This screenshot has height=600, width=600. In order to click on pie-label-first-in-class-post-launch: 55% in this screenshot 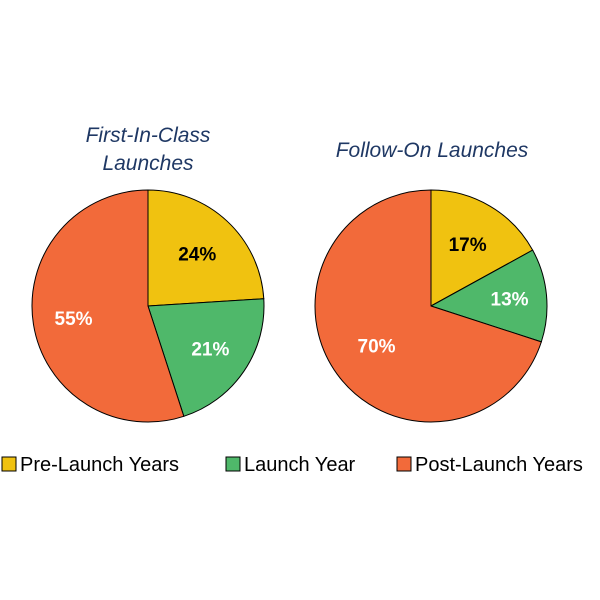, I will do `click(74, 319)`.